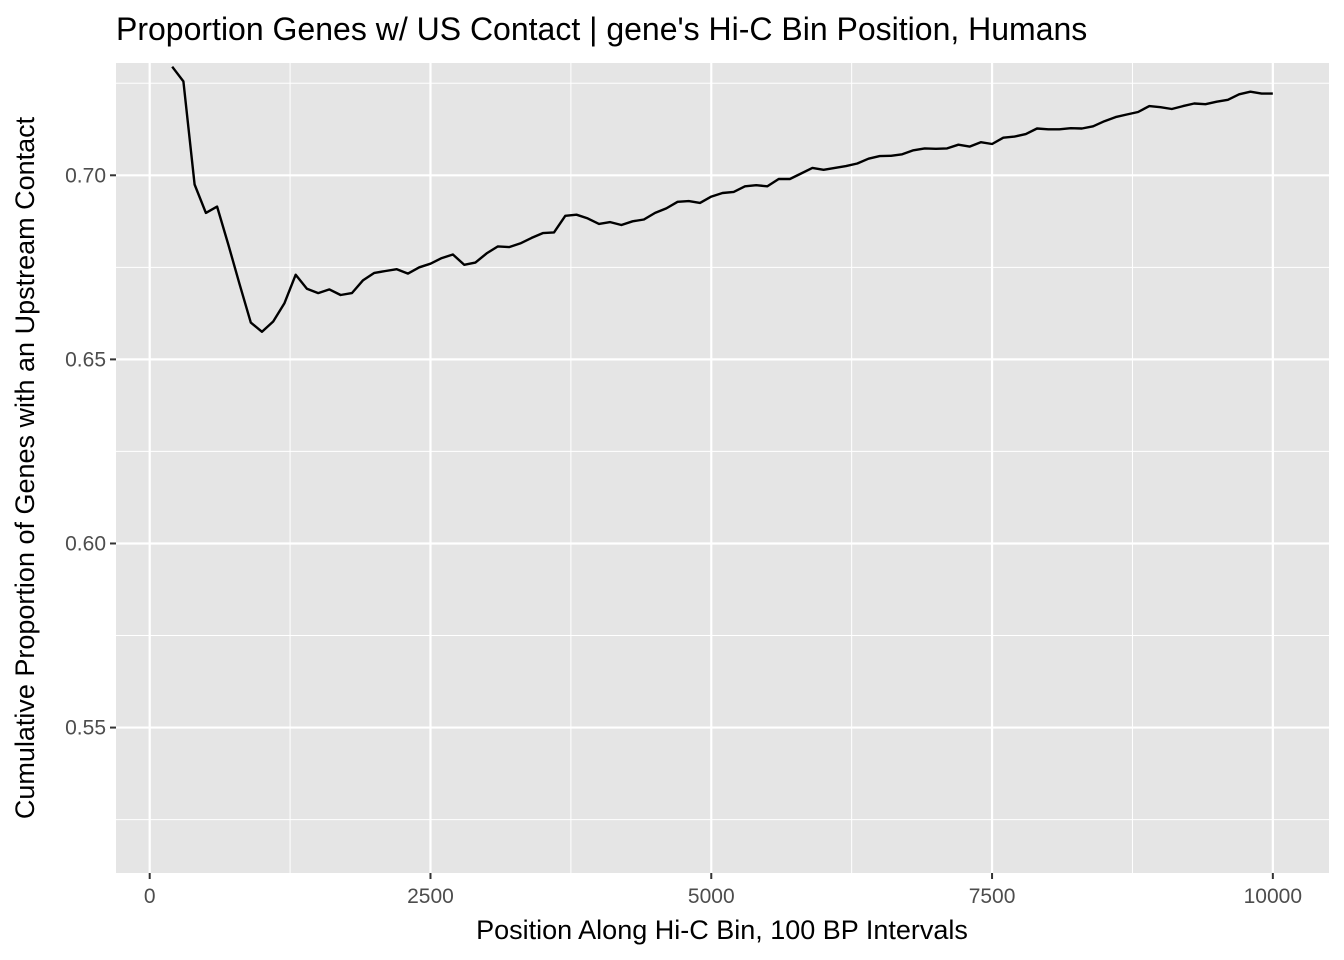 This screenshot has height=960, width=1344. What do you see at coordinates (150, 896) in the screenshot?
I see `x-tick-label: 0` at bounding box center [150, 896].